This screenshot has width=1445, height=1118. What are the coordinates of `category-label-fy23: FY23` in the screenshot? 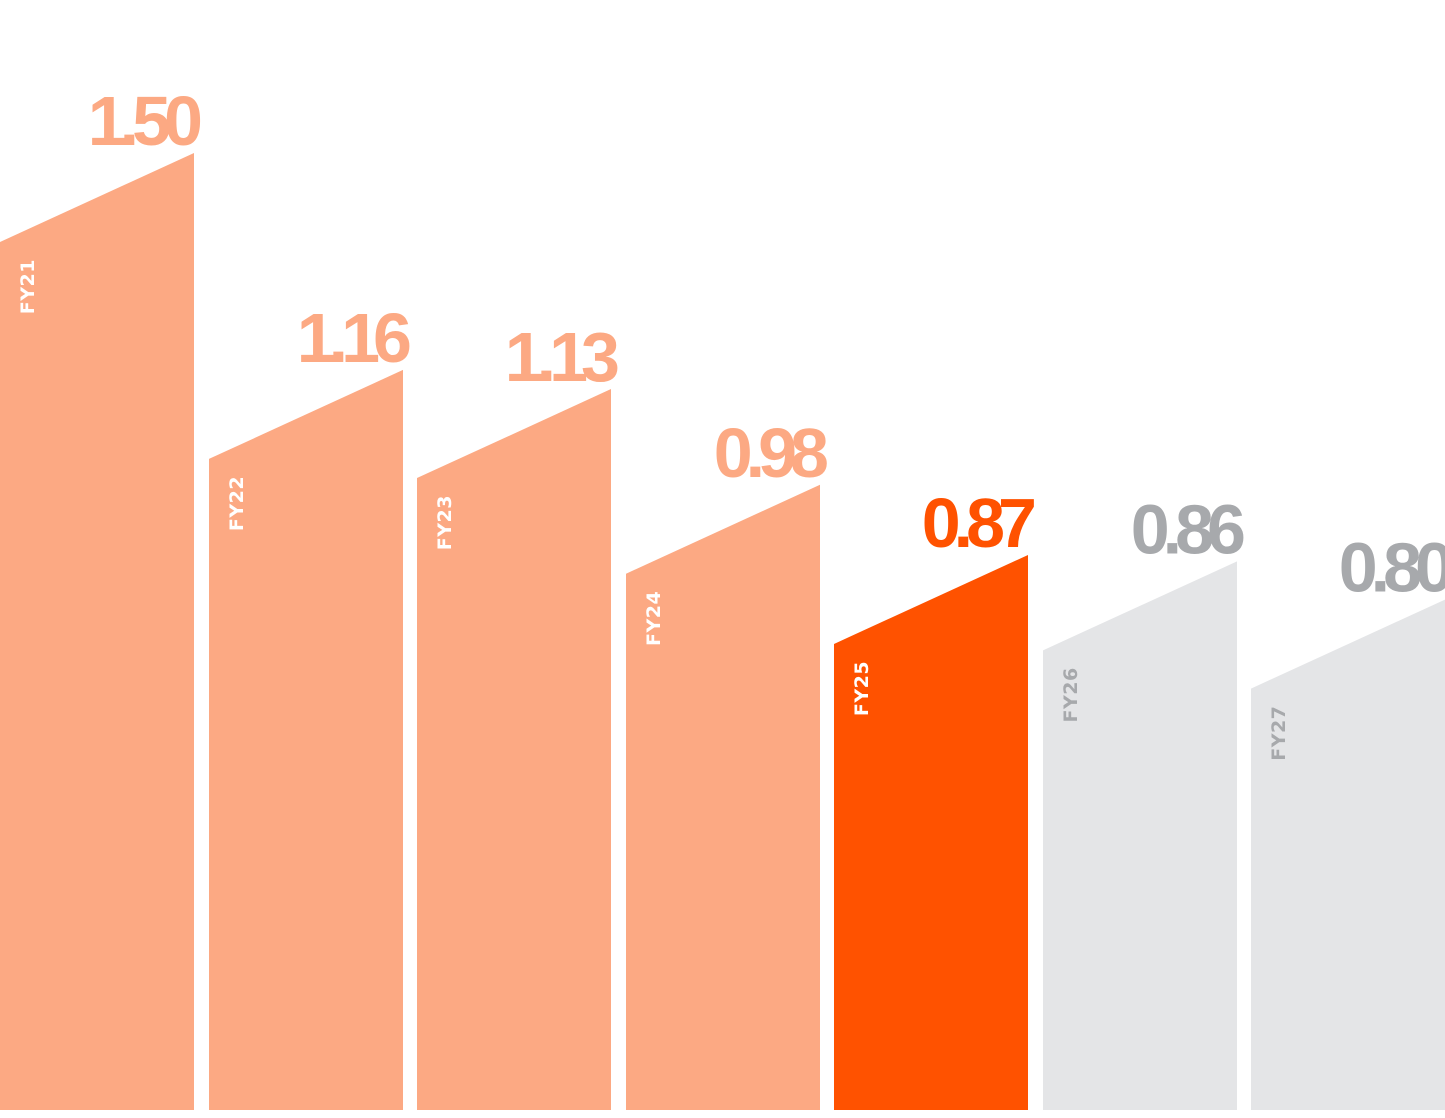 It's located at (445, 522).